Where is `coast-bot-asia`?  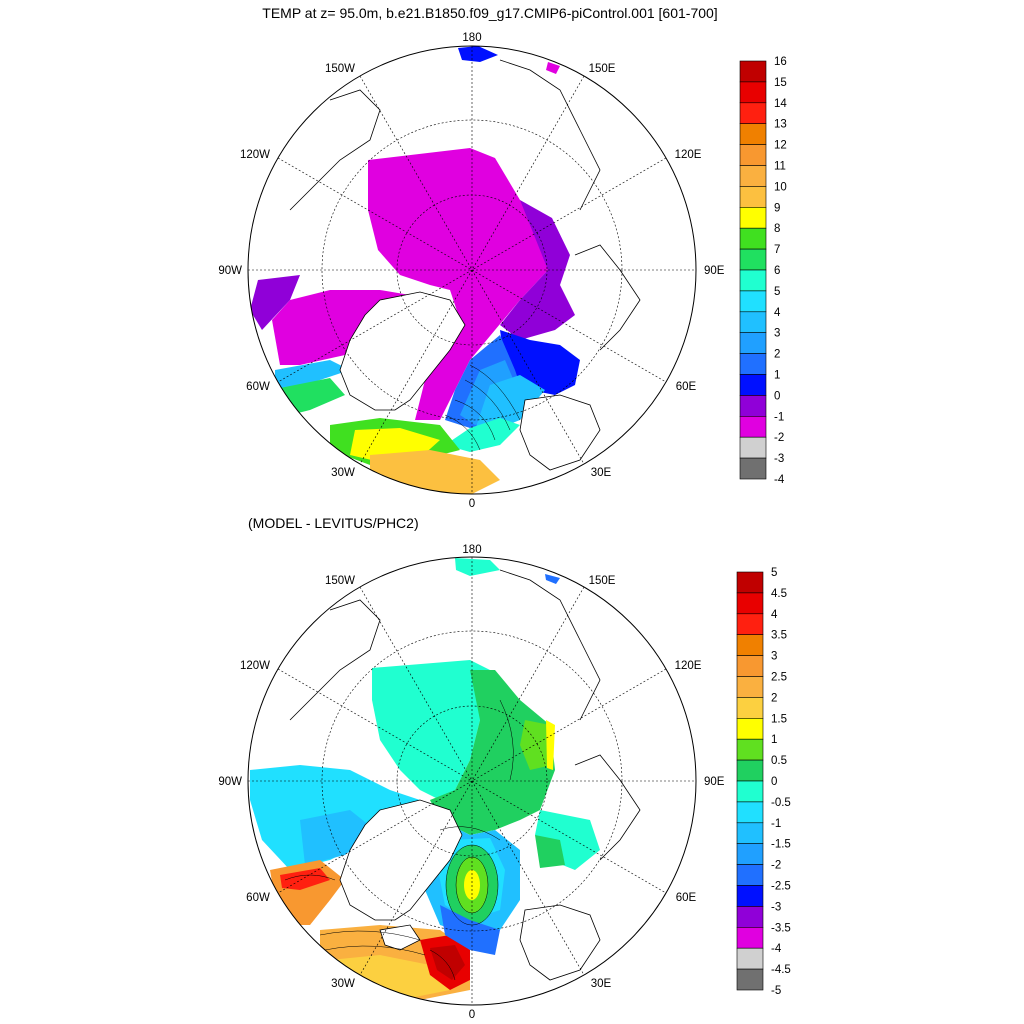 coast-bot-asia is located at coordinates (550, 645).